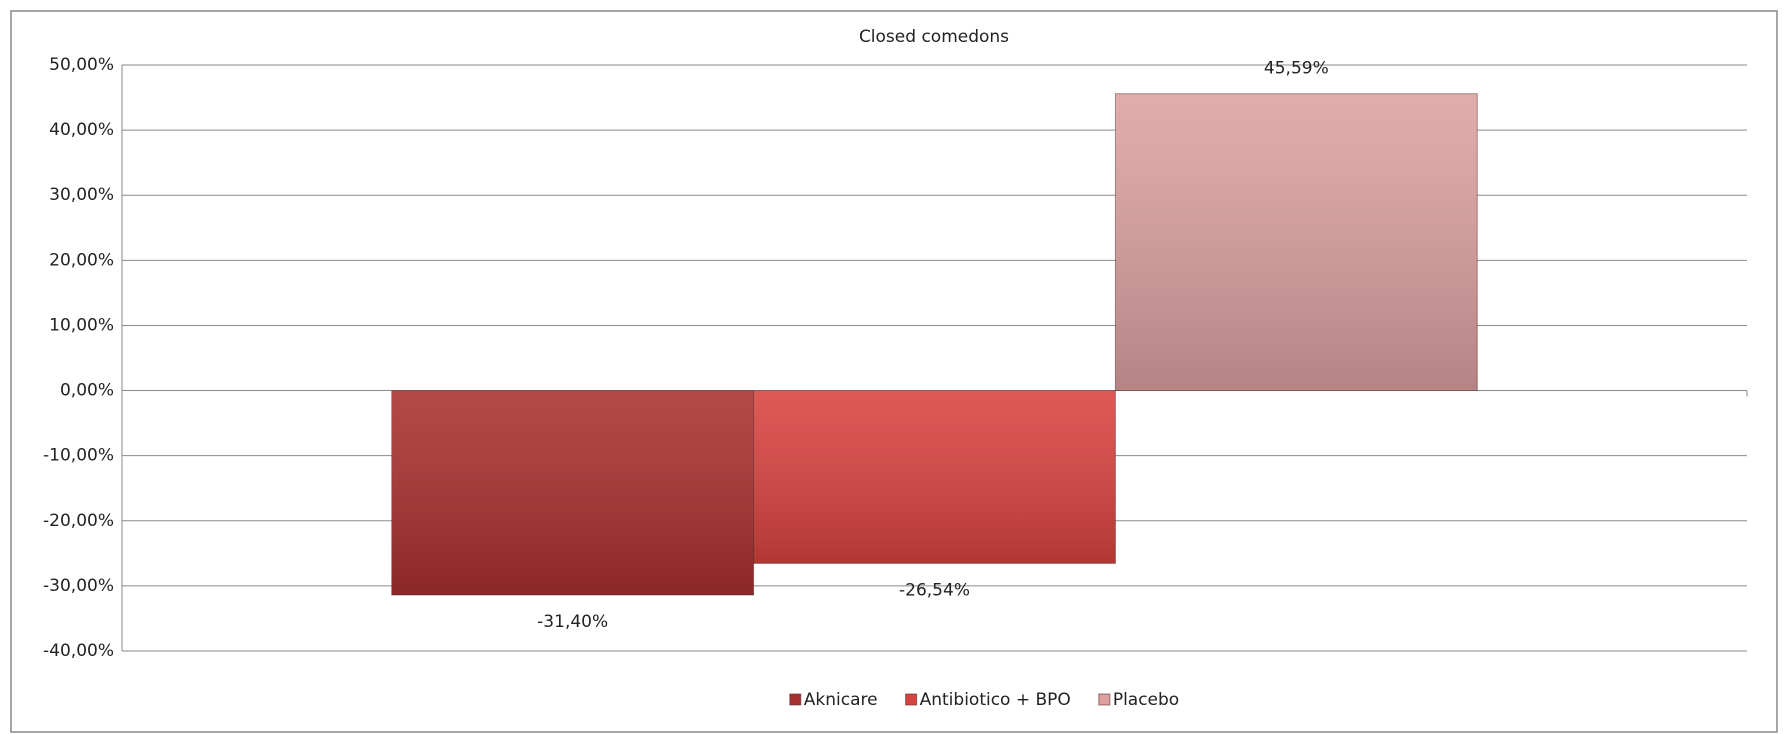  I want to click on y-tick-label: 50,00%, so click(81, 65).